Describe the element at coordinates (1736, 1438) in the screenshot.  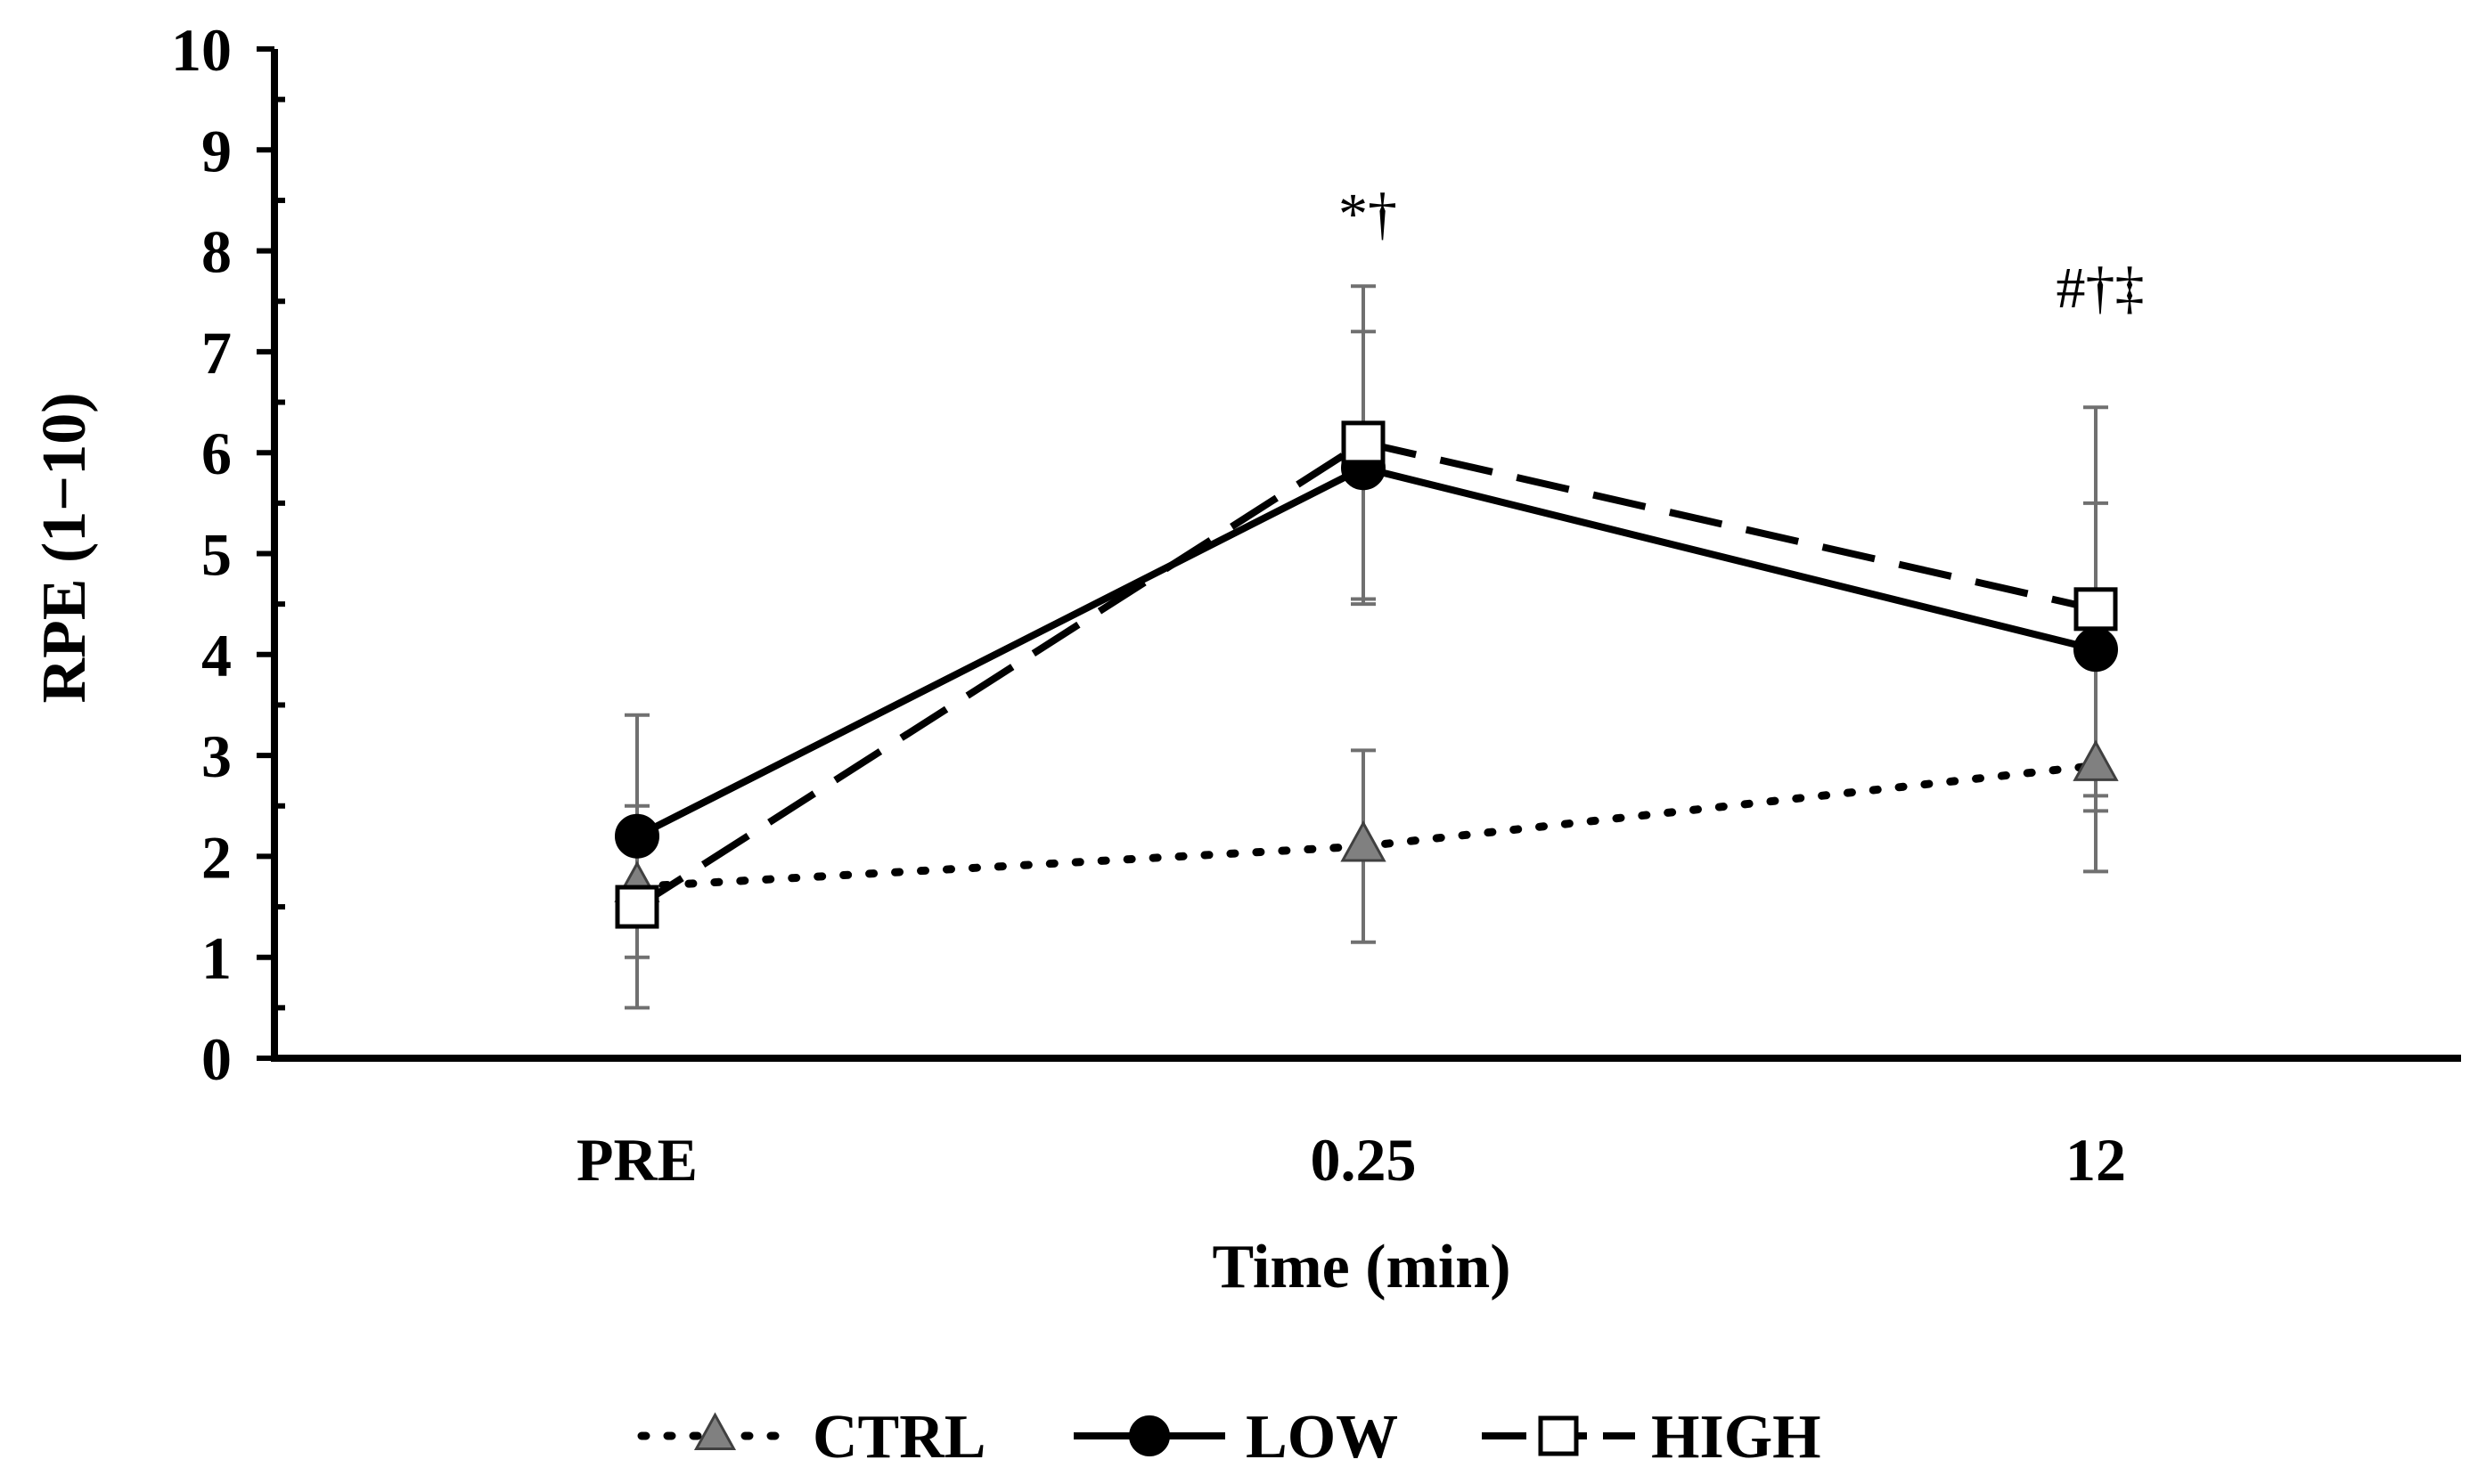
I see `legend-label-high: HIGH` at that location.